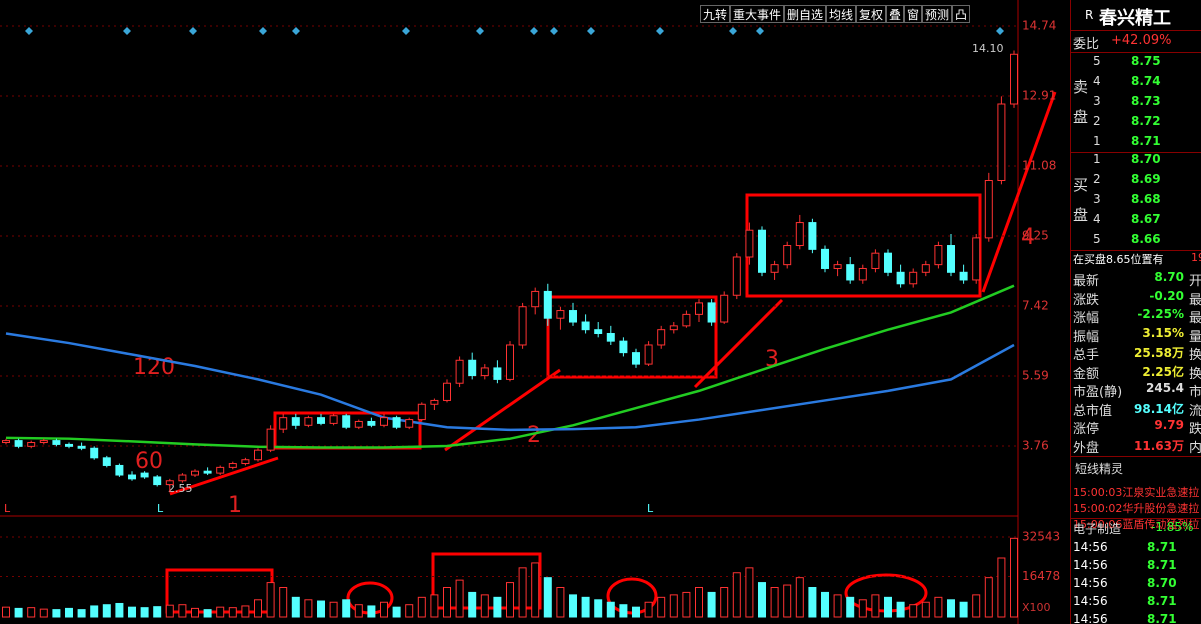  What do you see at coordinates (1162, 565) in the screenshot?
I see `tick-price: 8.71` at bounding box center [1162, 565].